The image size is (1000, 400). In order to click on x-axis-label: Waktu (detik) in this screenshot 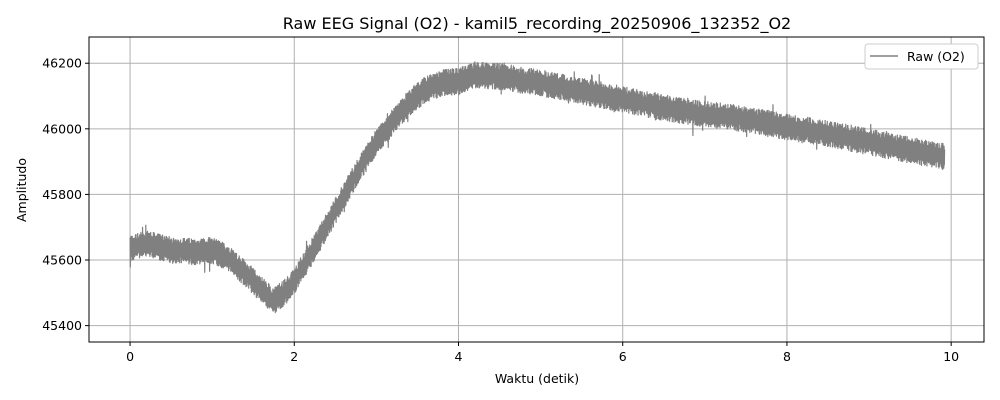, I will do `click(537, 378)`.